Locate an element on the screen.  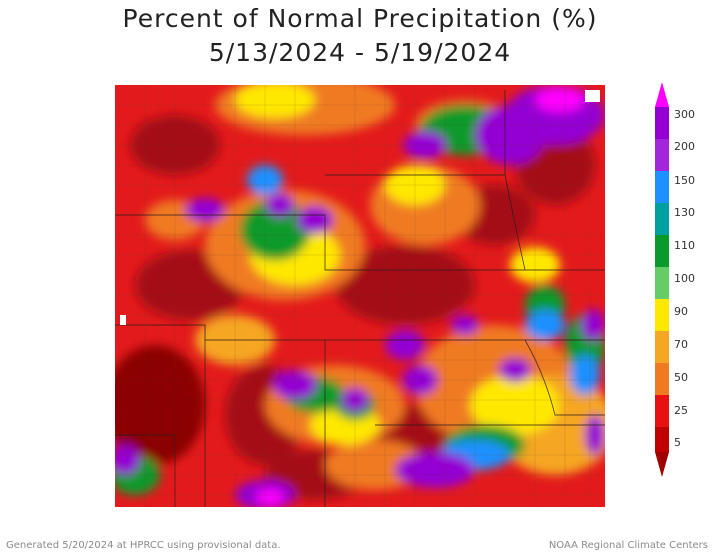
legend-label-5: 5 is located at coordinates (677, 442).